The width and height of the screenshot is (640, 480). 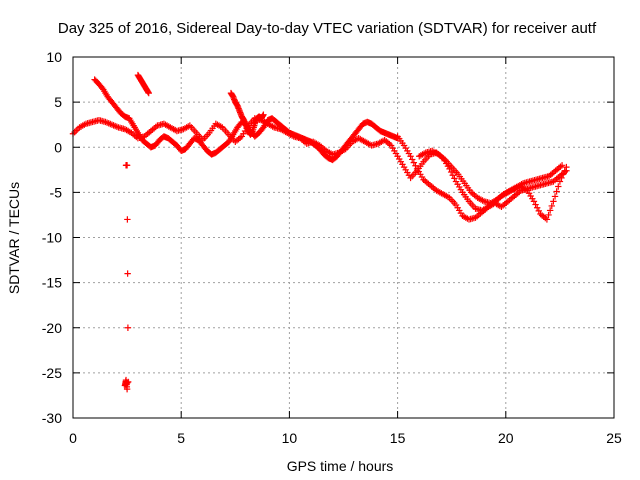 I want to click on x-axis-label: GPS time / hours, so click(x=340, y=466).